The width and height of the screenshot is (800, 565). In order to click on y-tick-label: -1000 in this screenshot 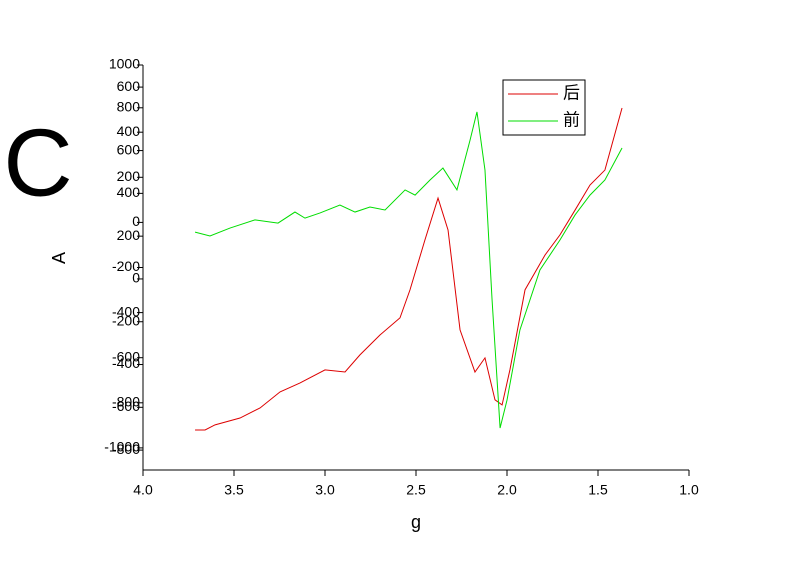, I will do `click(122, 447)`.